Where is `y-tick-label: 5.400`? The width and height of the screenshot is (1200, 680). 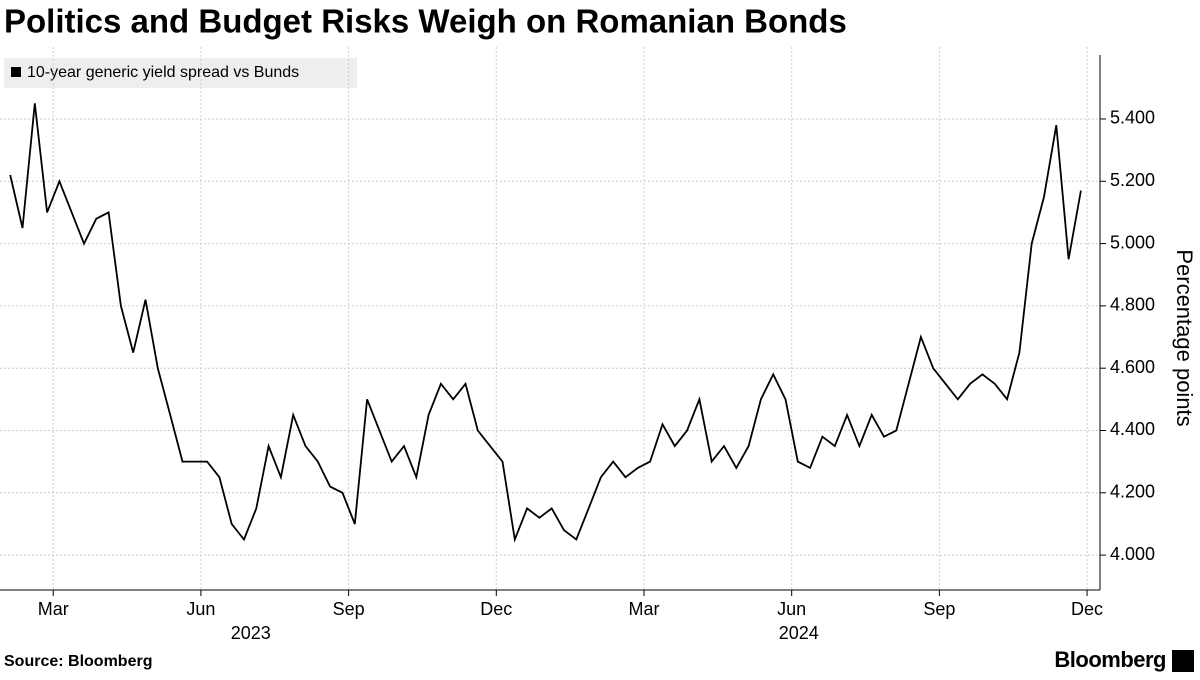
y-tick-label: 5.400 is located at coordinates (1132, 118).